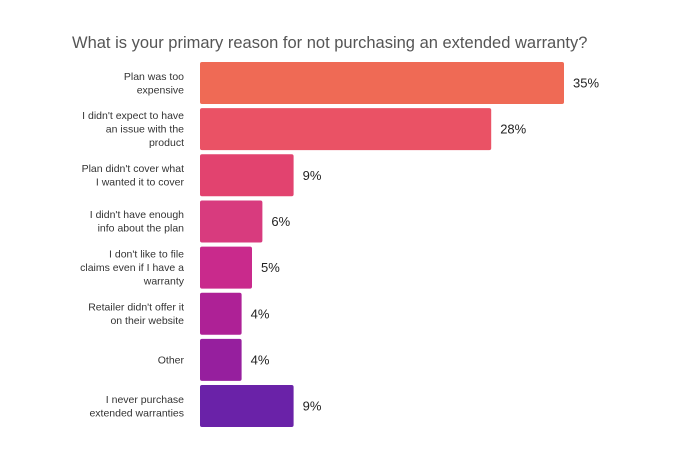 The height and width of the screenshot is (469, 698). What do you see at coordinates (133, 169) in the screenshot?
I see `category-label-2-line-0: Plan didn't cover what` at bounding box center [133, 169].